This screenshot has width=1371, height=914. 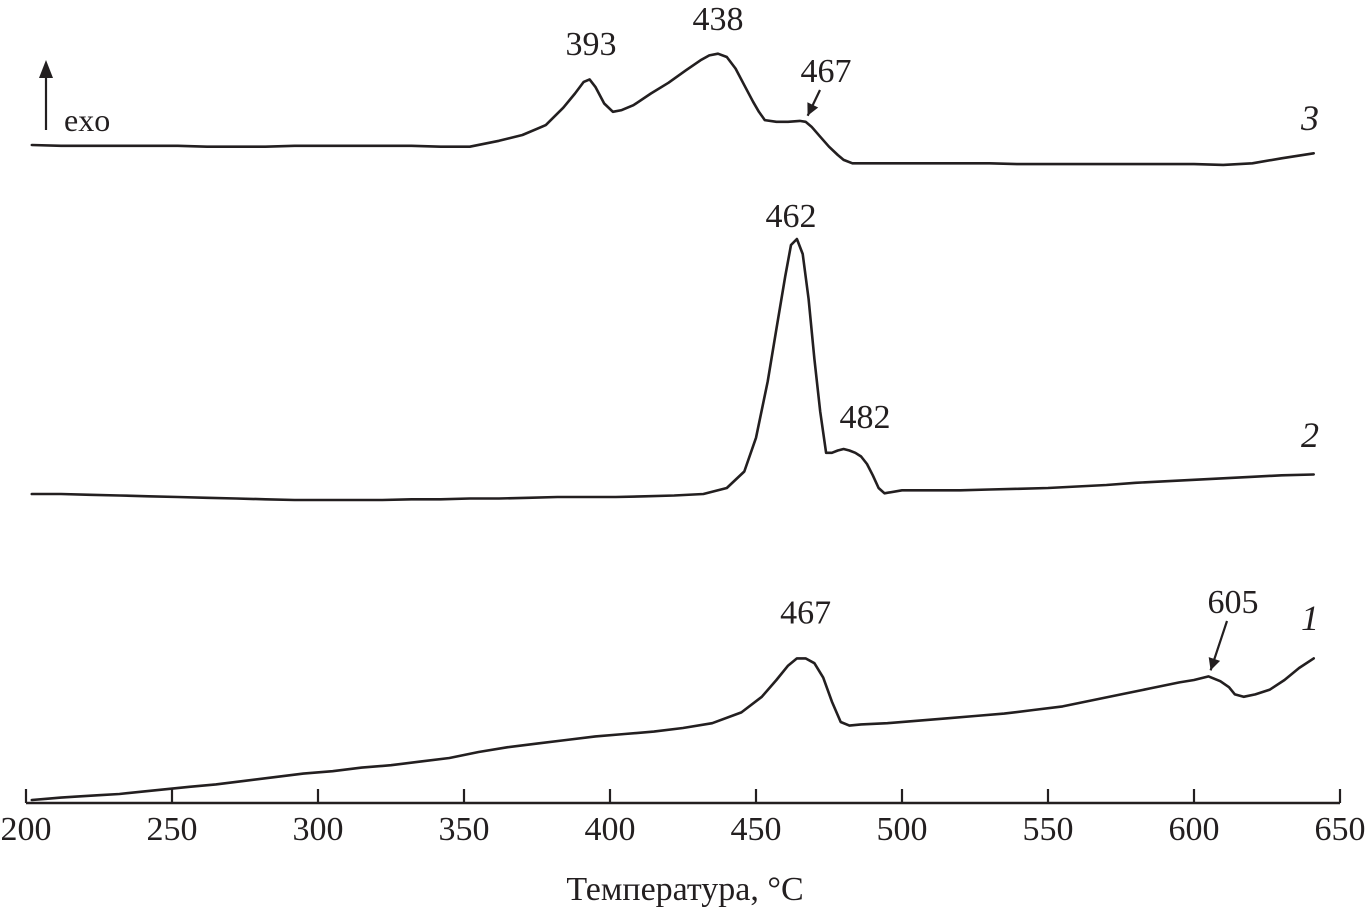 I want to click on x-axis-ticks: 200 250 300 350 400 450 500 550 600 650, so click(x=683, y=818).